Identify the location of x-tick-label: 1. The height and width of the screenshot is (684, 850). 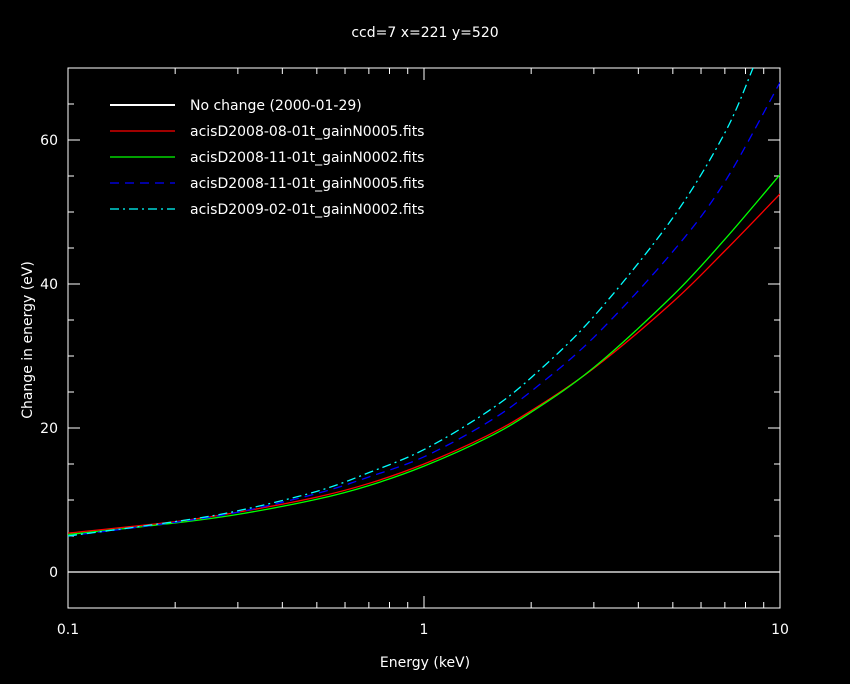
(424, 630).